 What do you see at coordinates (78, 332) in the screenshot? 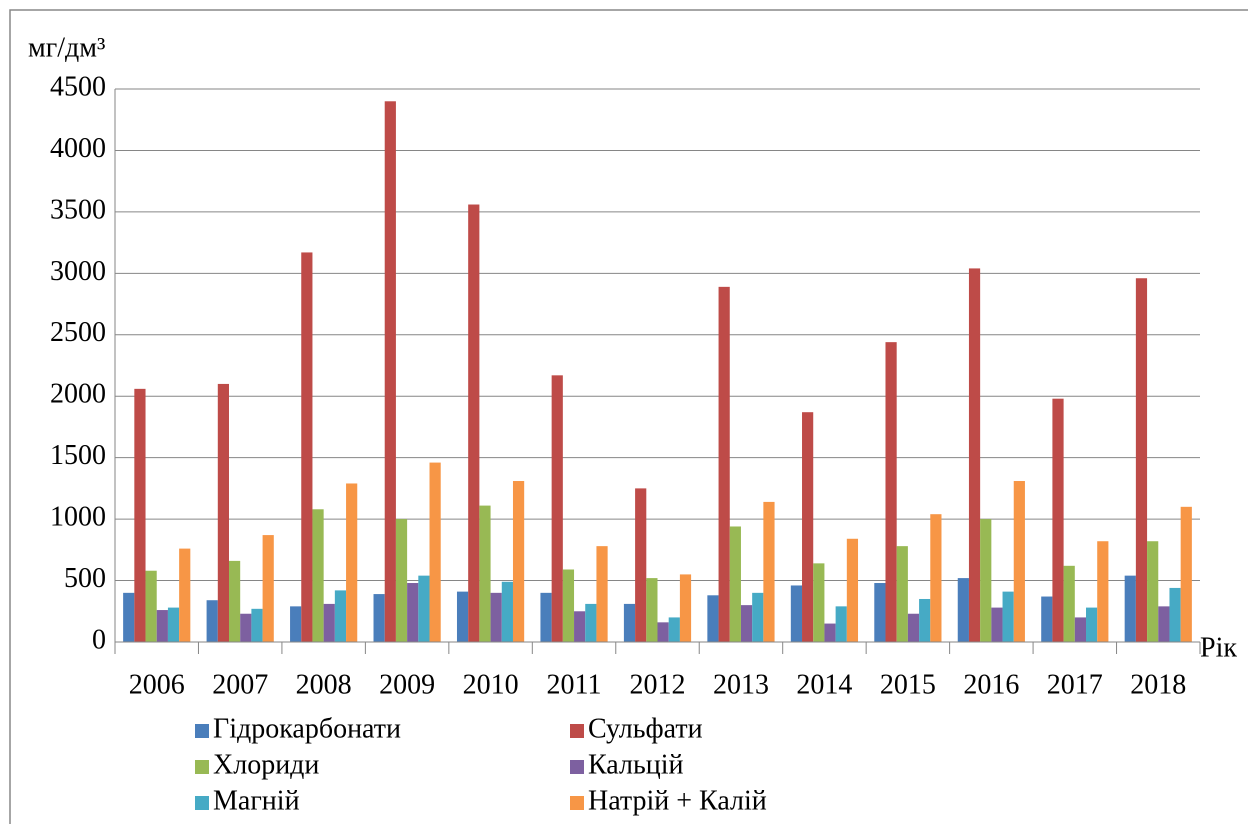
I see `y-tick-label: 2500` at bounding box center [78, 332].